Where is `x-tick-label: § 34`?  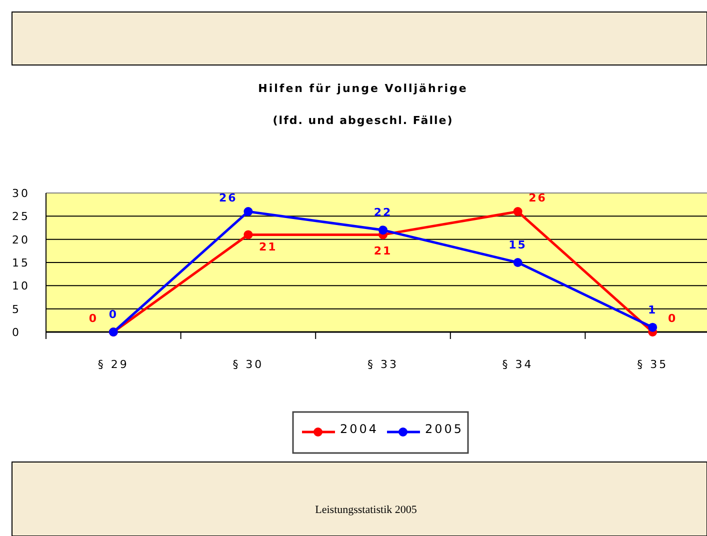 x-tick-label: § 34 is located at coordinates (518, 364).